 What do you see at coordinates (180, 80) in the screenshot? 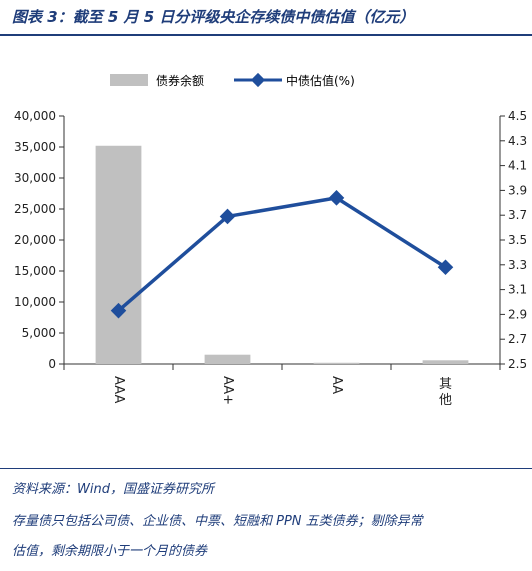
I see `legend-bar-label: 债券余额` at bounding box center [180, 80].